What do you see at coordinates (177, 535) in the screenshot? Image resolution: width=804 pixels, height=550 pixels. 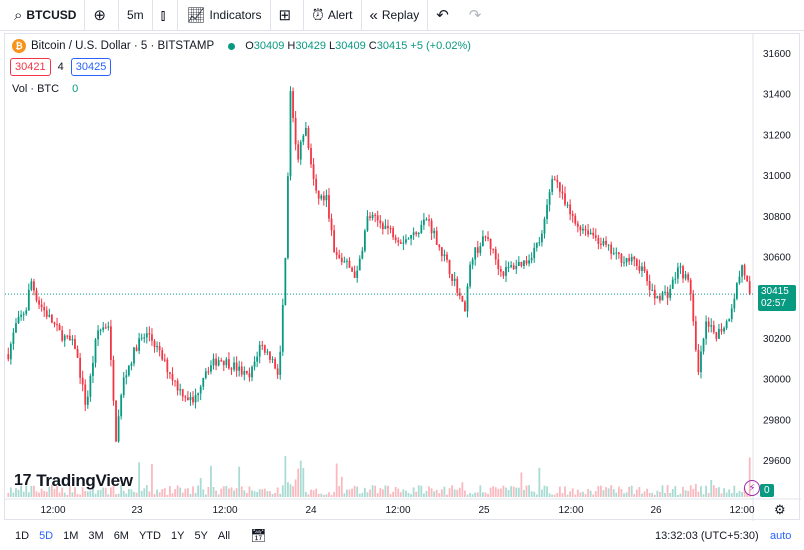 I see `range-button-1y: 1Y` at bounding box center [177, 535].